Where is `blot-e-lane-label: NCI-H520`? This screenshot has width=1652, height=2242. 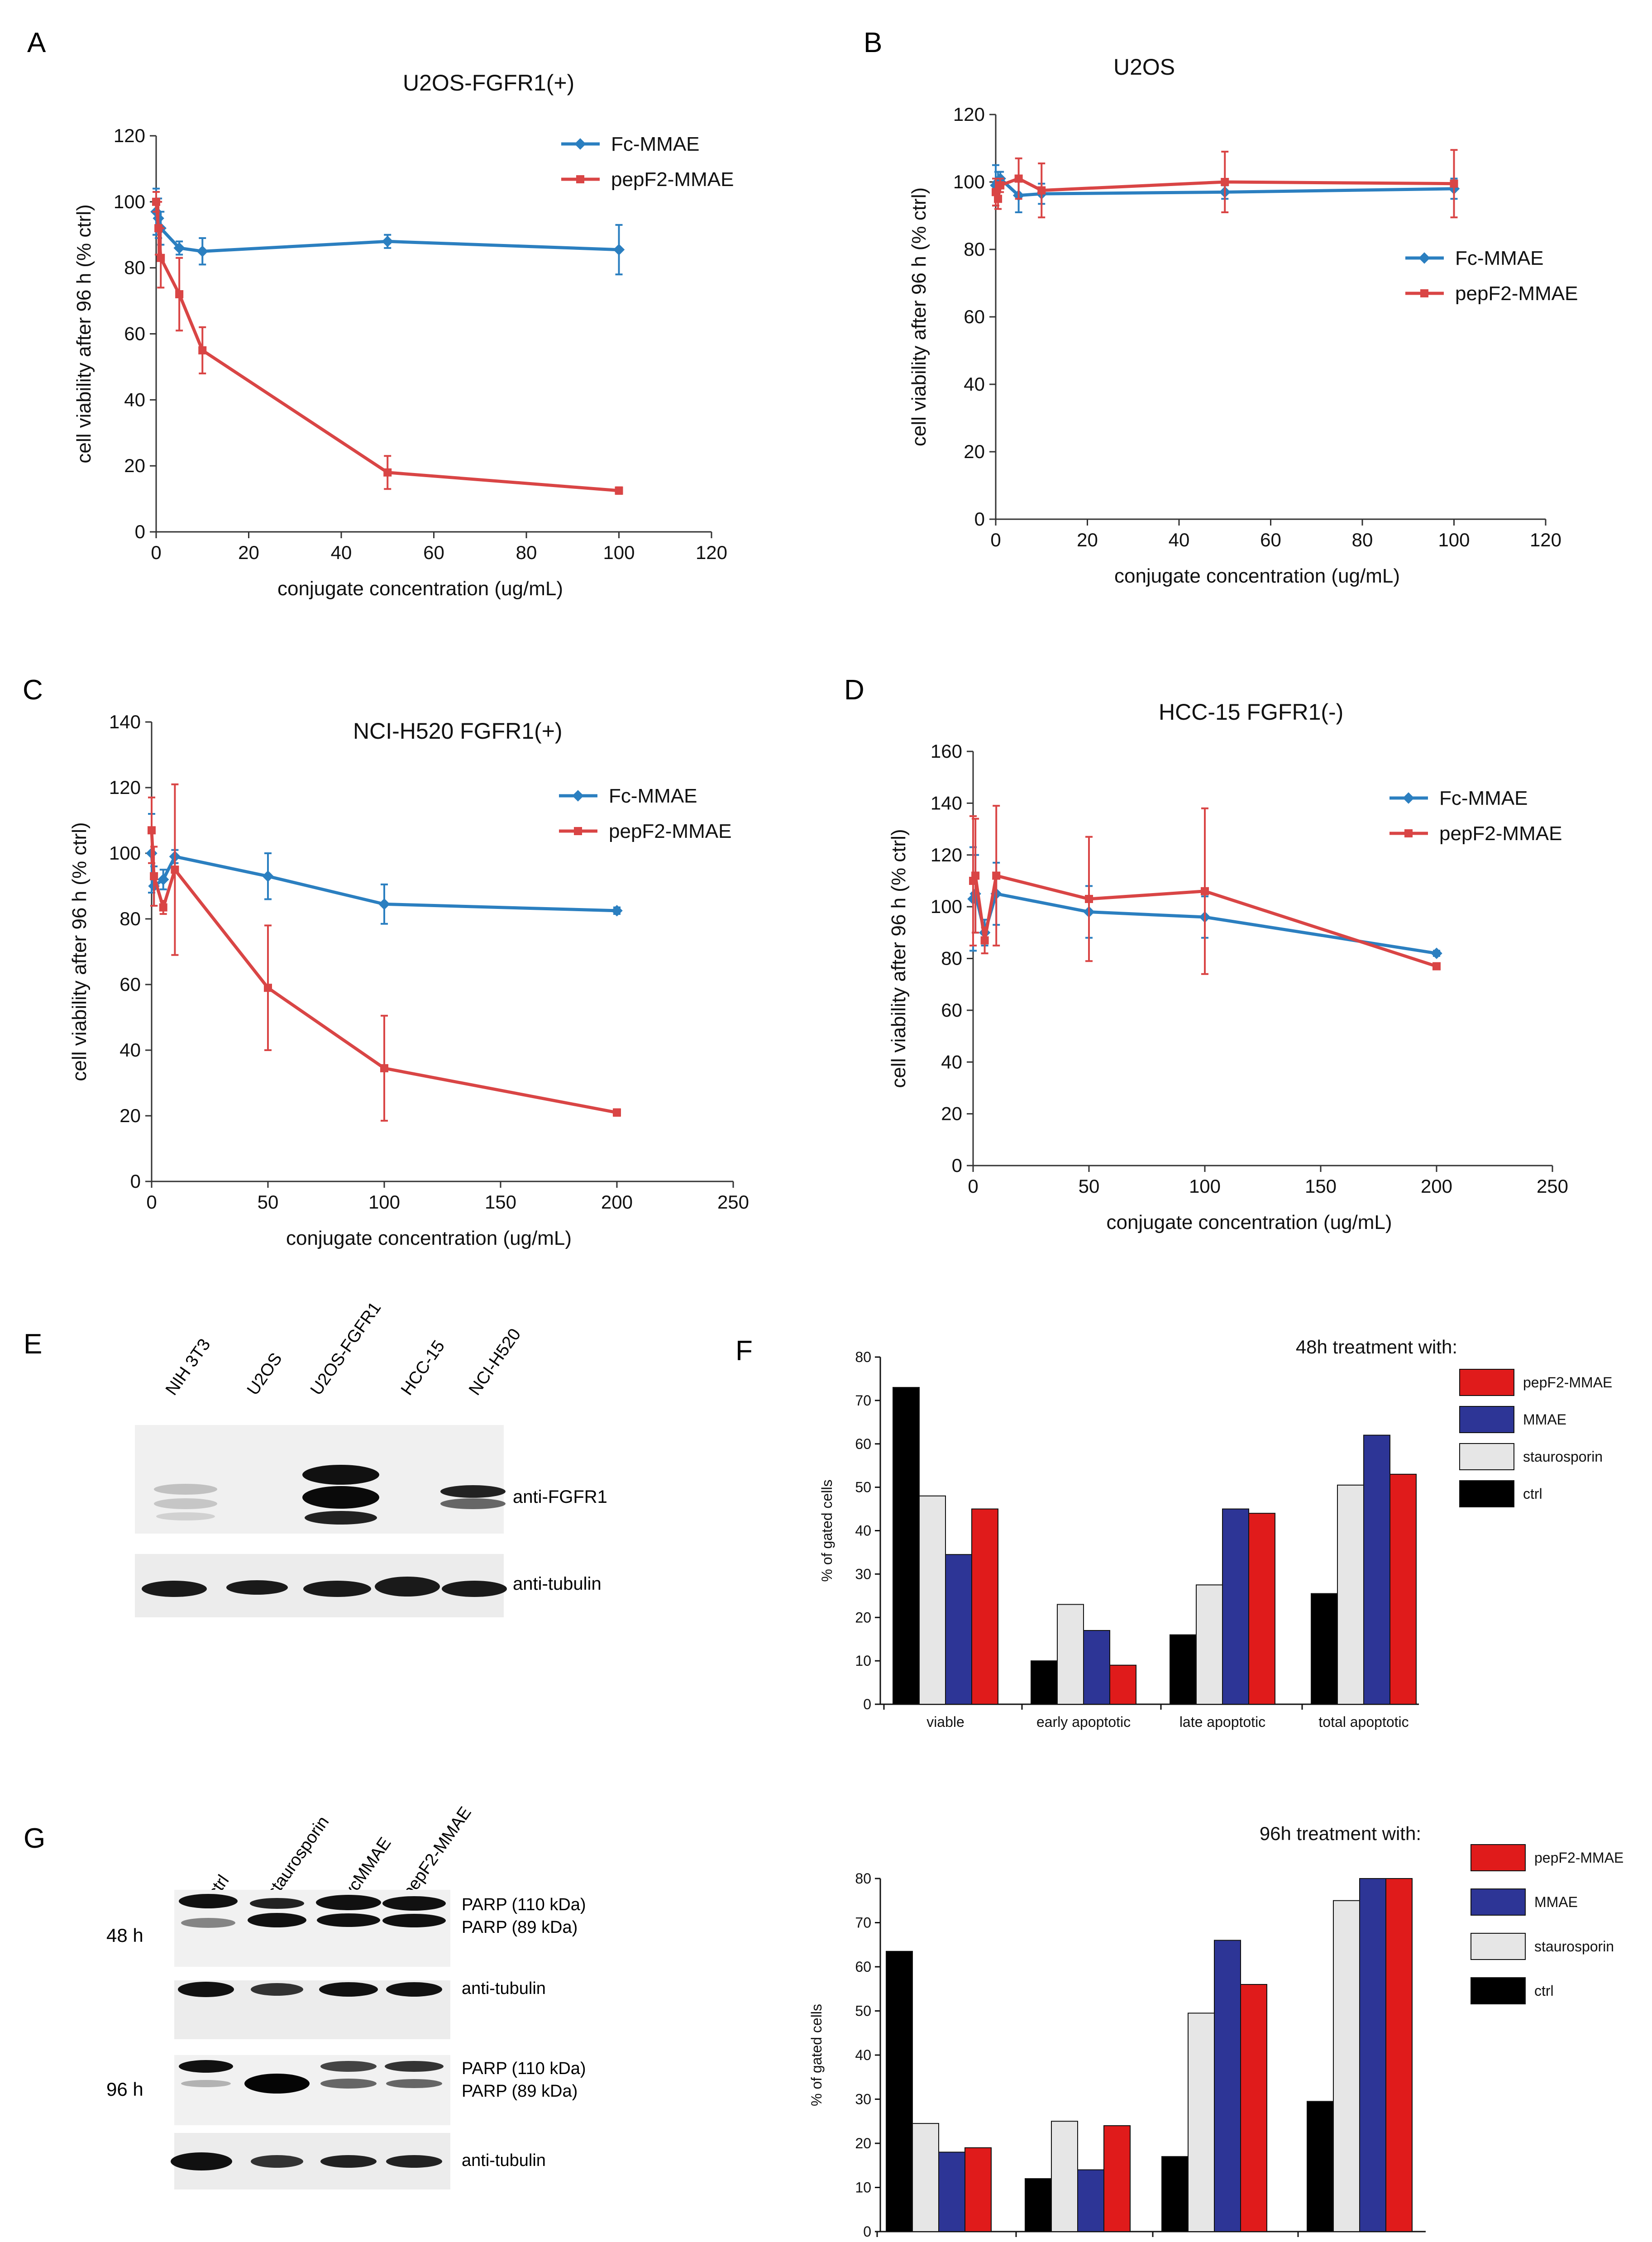
blot-e-lane-label: NCI-H520 is located at coordinates (495, 1362).